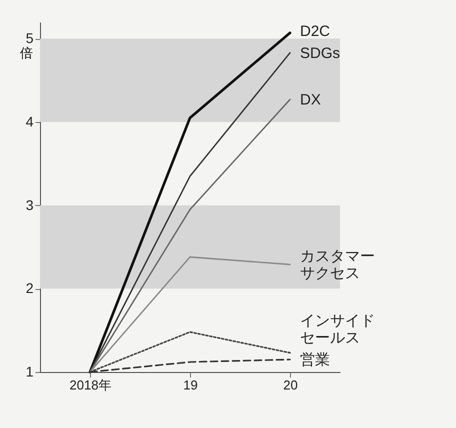 The image size is (456, 428). I want to click on x-tick-label: 2018年, so click(91, 385).